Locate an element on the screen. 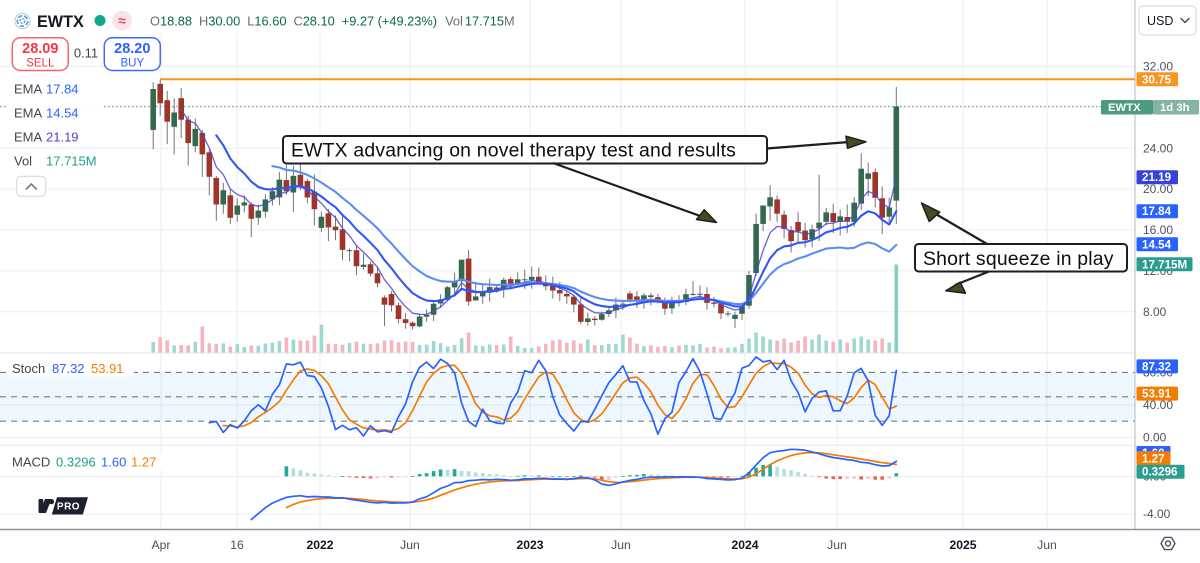 The height and width of the screenshot is (563, 1200). svg-text: 2022 is located at coordinates (319, 545).